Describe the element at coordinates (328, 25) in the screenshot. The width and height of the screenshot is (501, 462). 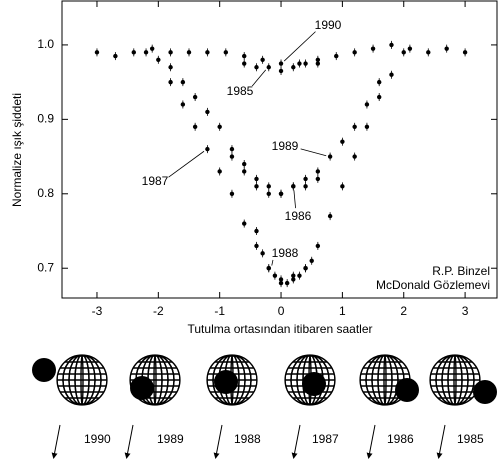
I see `series-label: 1990` at that location.